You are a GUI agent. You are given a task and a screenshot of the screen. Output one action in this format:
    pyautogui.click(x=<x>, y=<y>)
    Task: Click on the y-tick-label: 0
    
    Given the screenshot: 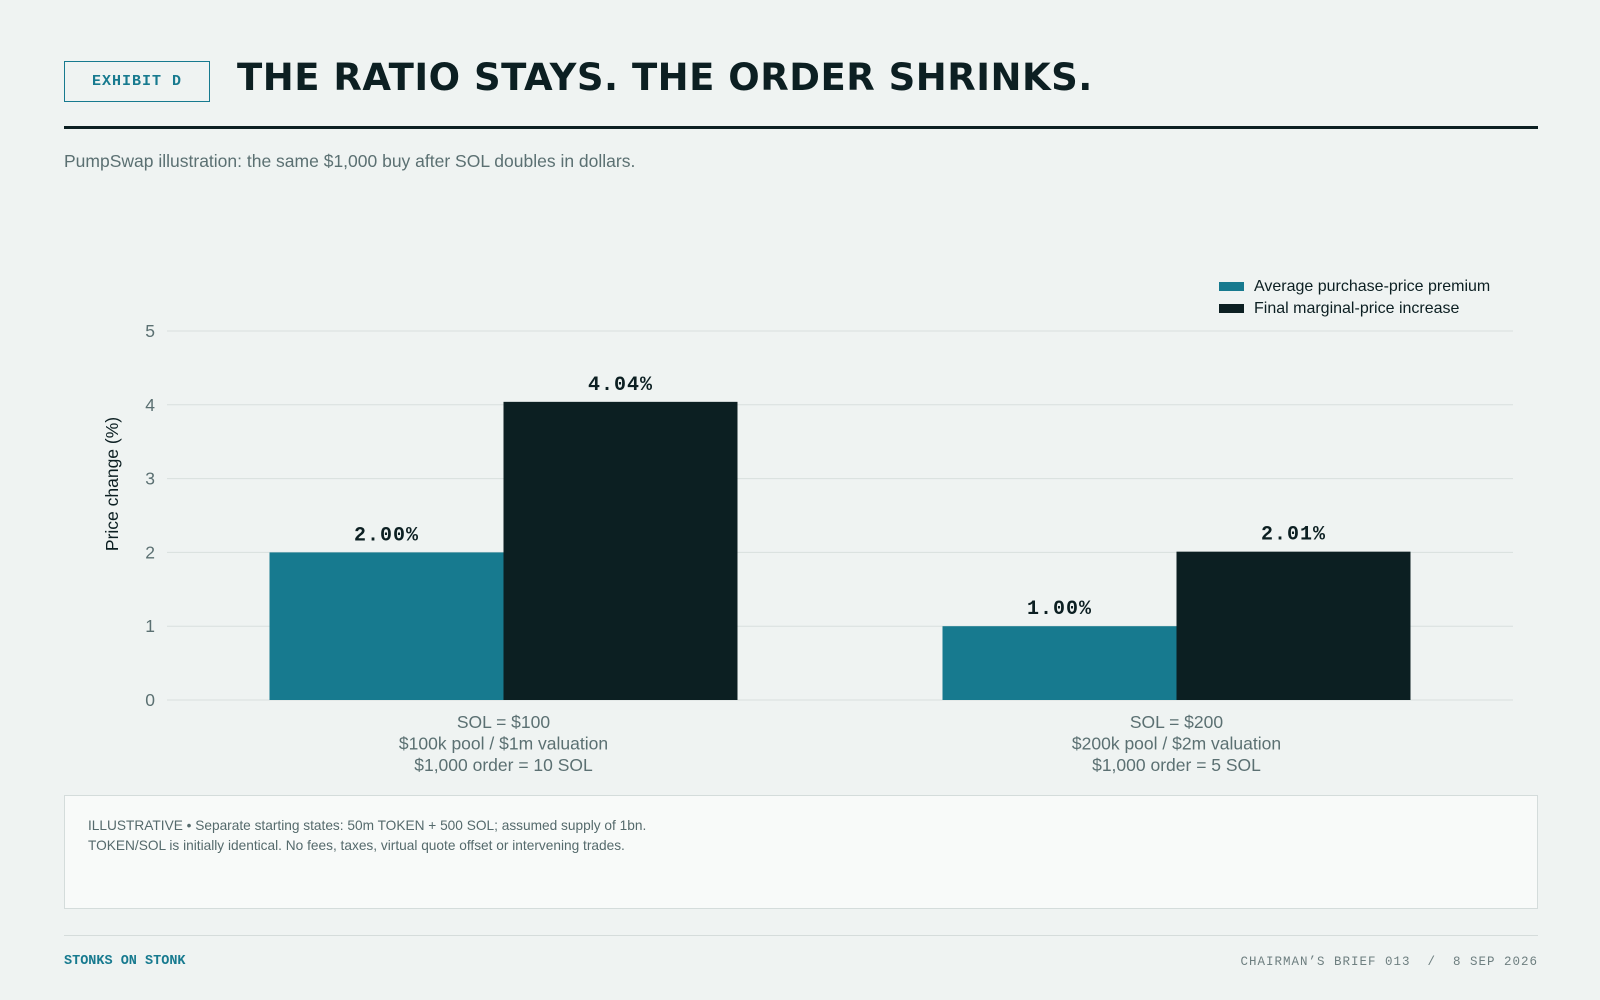 What is the action you would take?
    pyautogui.click(x=150, y=700)
    